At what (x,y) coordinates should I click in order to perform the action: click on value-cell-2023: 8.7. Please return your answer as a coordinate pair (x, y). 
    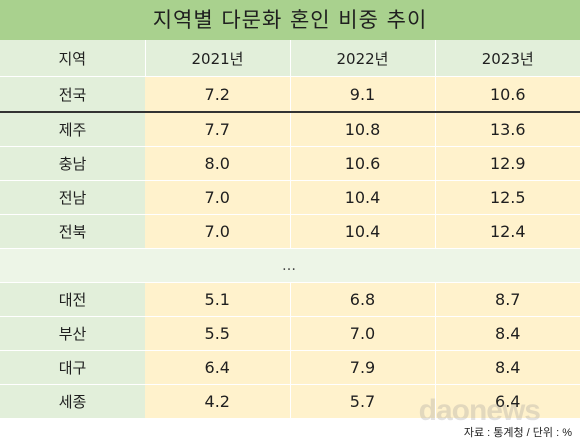
    Looking at the image, I should click on (507, 299).